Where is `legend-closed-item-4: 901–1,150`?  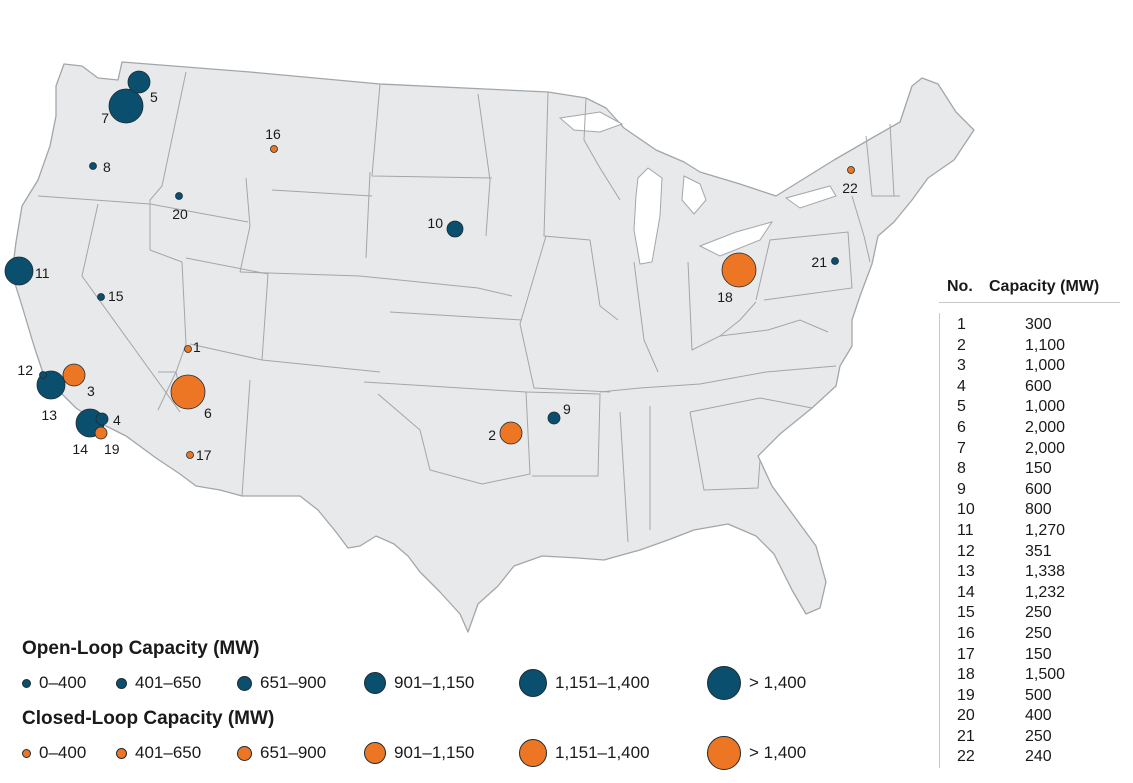
legend-closed-item-4: 901–1,150 is located at coordinates (419, 753).